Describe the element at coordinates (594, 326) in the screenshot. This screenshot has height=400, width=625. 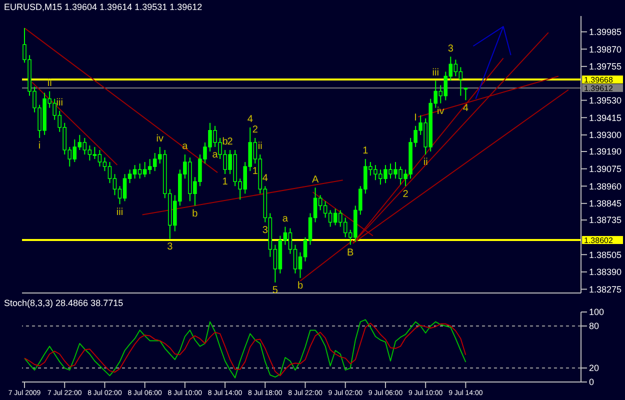
I see `y-tick-label: 80` at that location.